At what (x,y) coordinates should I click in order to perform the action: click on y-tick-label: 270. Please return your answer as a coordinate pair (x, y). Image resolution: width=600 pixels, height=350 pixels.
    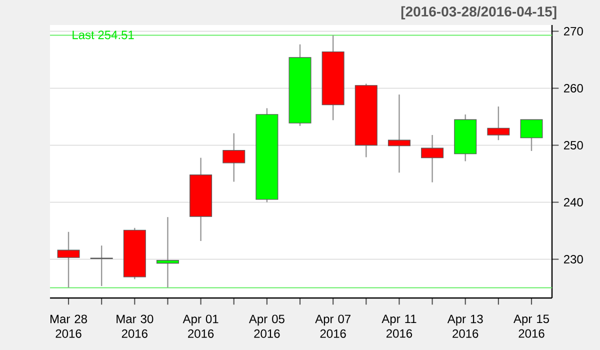
    Looking at the image, I should click on (573, 31).